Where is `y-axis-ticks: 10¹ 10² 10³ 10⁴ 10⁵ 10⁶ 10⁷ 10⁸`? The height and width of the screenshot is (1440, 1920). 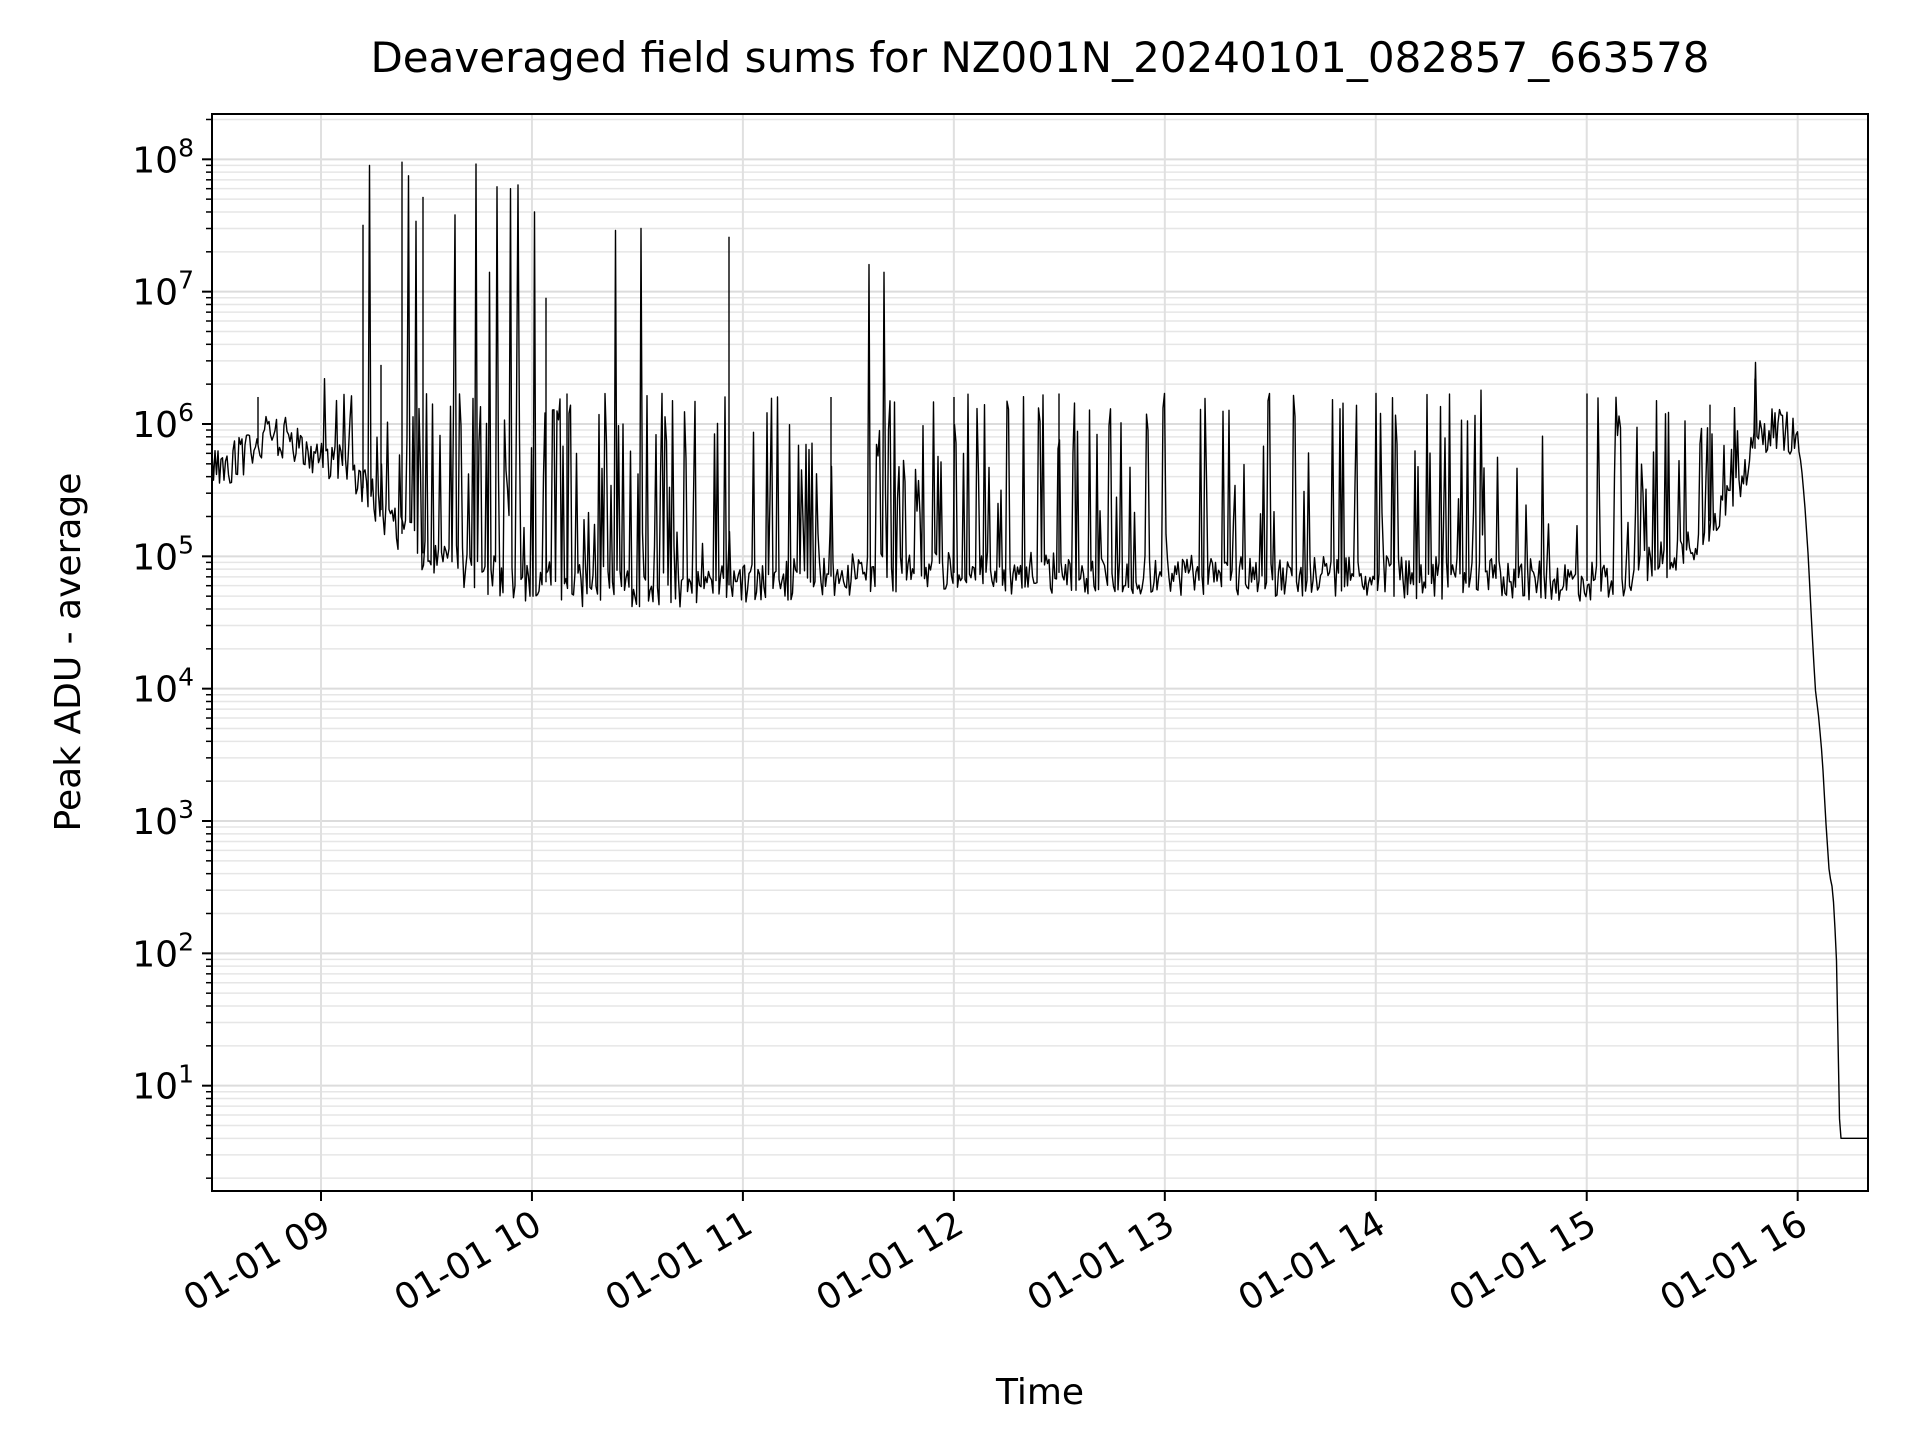 y-axis-ticks: 10¹ 10² 10³ 10⁴ 10⁵ 10⁶ 10⁷ 10⁸ is located at coordinates (172, 648).